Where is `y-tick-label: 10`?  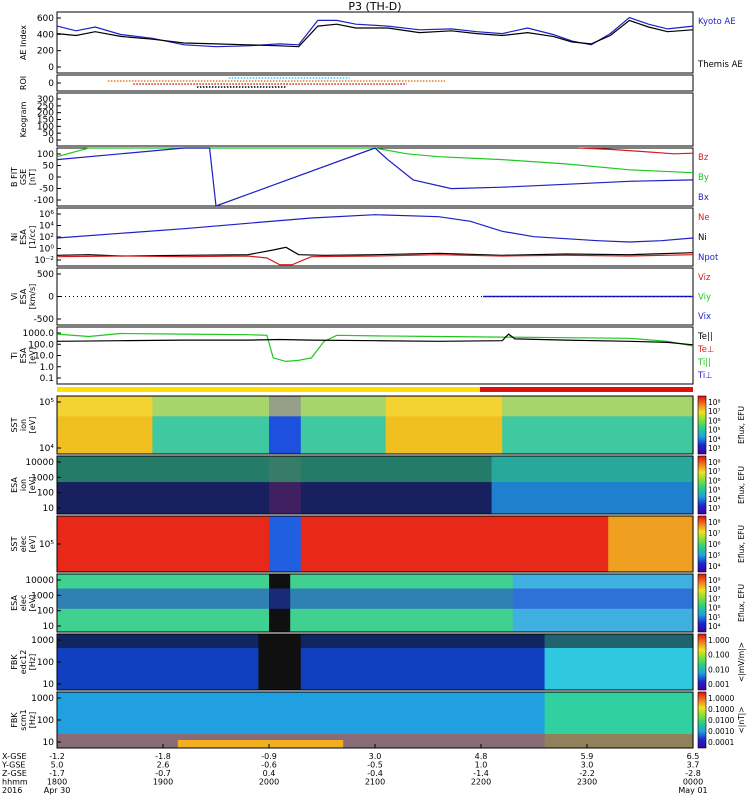 y-tick-label: 10 is located at coordinates (49, 743).